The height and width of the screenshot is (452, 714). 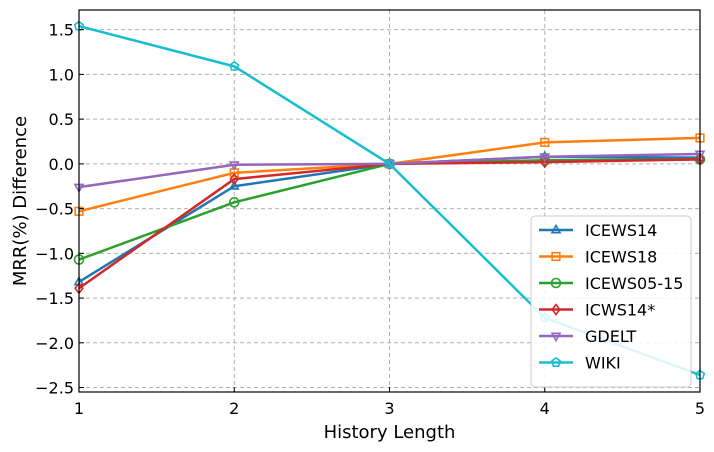 What do you see at coordinates (54, 388) in the screenshot?
I see `y-tick-label: −2.5` at bounding box center [54, 388].